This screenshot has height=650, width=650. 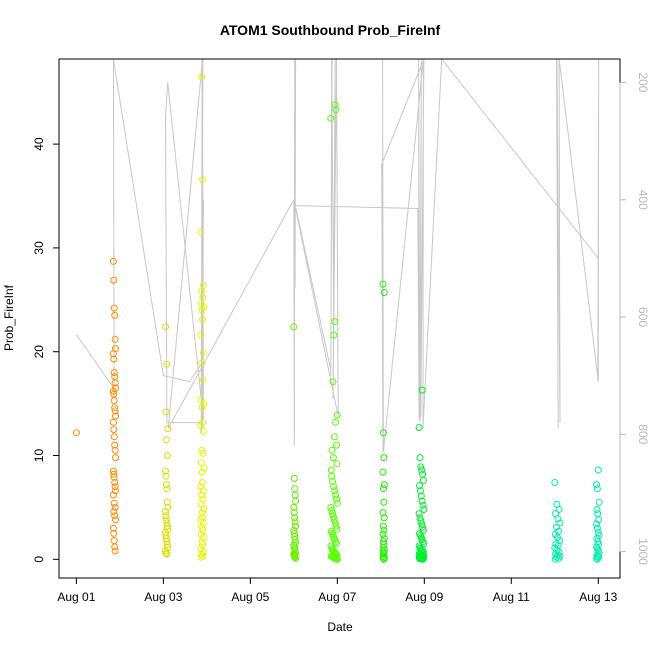 What do you see at coordinates (643, 317) in the screenshot?
I see `right-tick-label: 600` at bounding box center [643, 317].